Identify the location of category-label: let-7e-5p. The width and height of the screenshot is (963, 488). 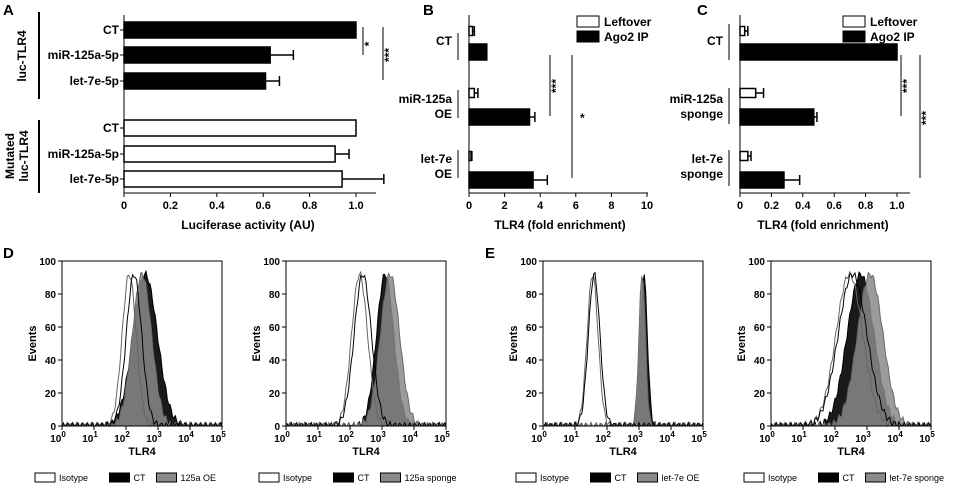
(94, 81).